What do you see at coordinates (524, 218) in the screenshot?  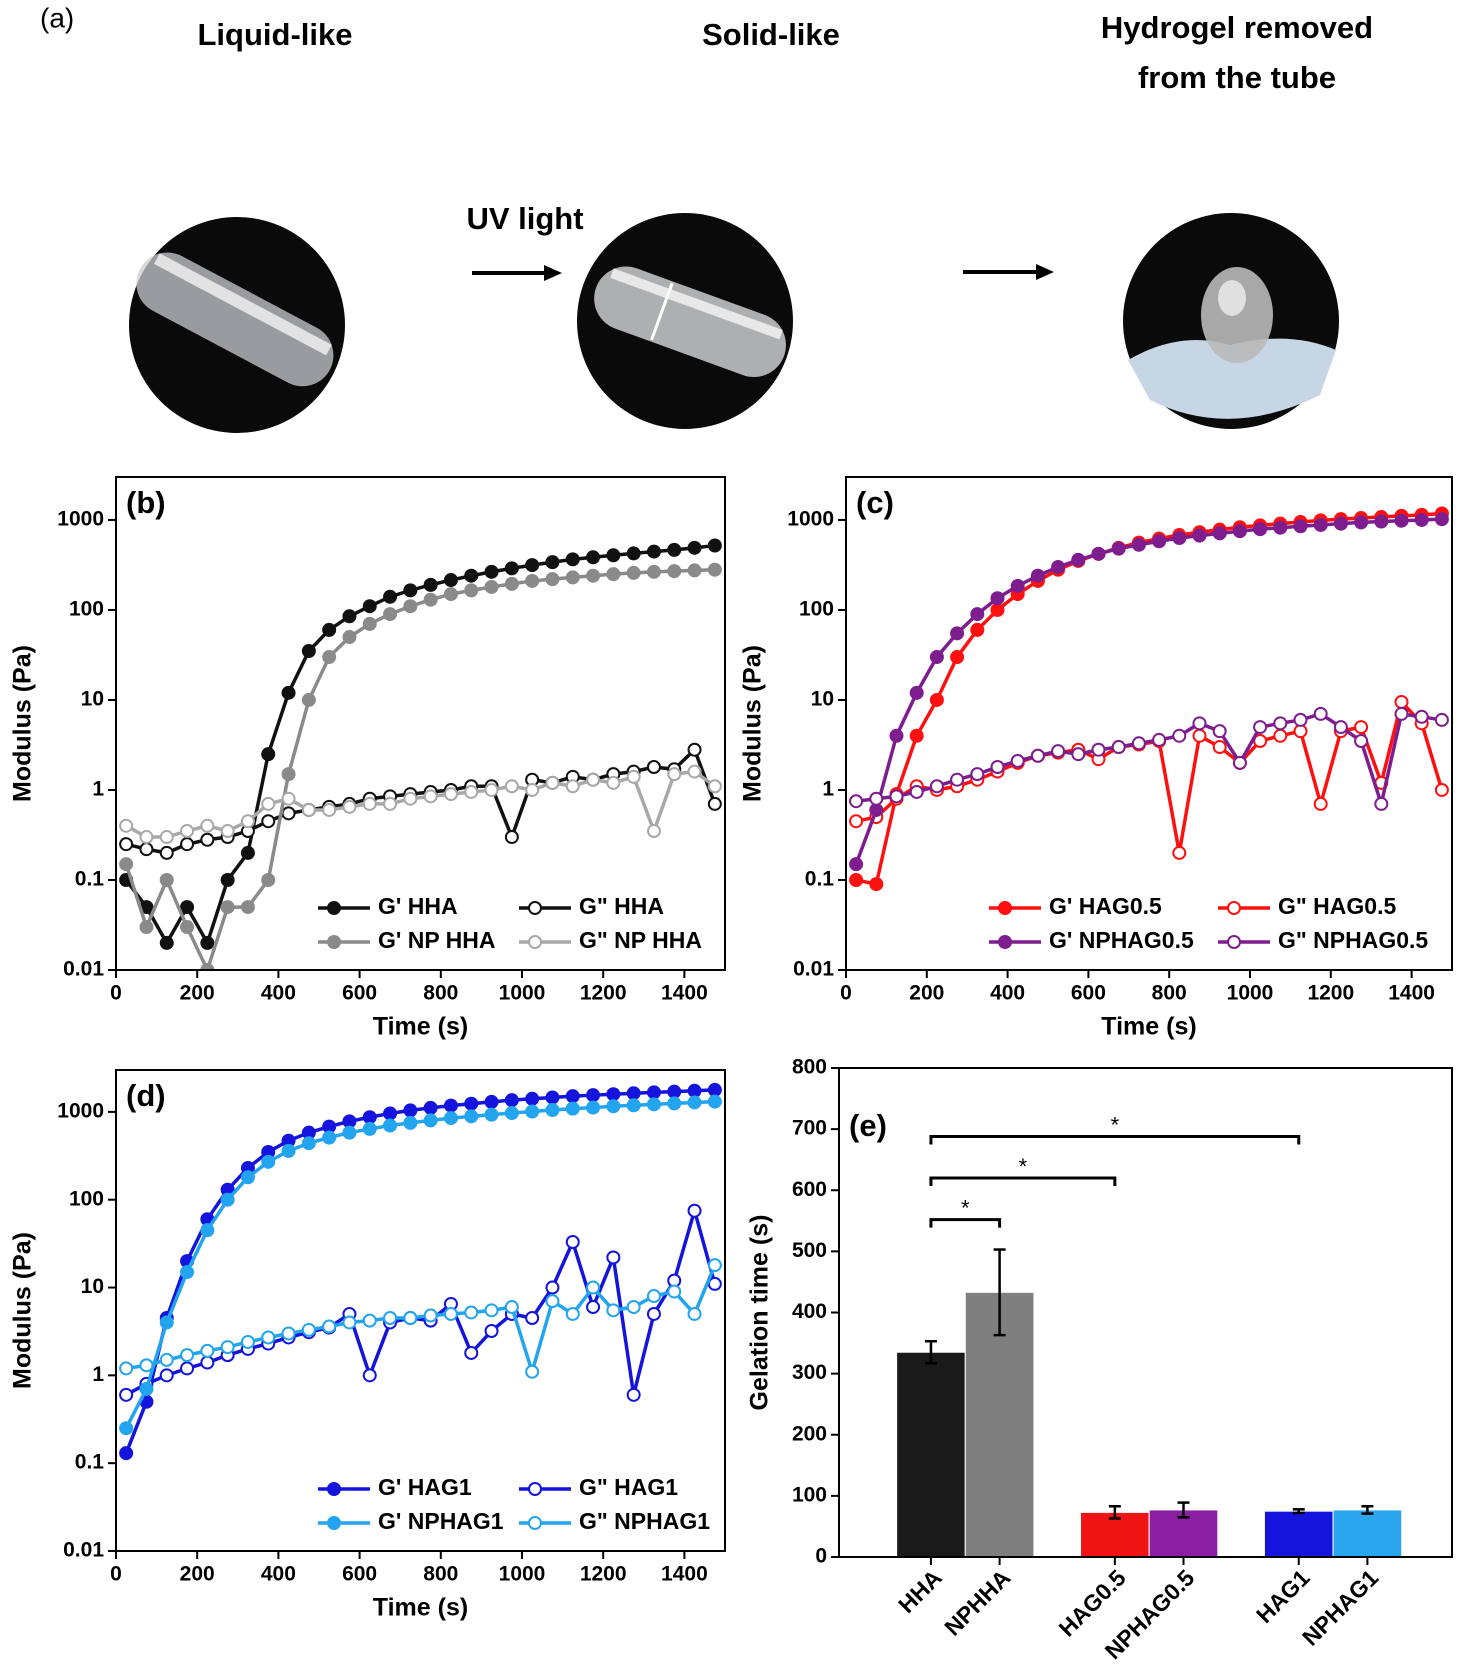 I see `arrow-label: UV light` at bounding box center [524, 218].